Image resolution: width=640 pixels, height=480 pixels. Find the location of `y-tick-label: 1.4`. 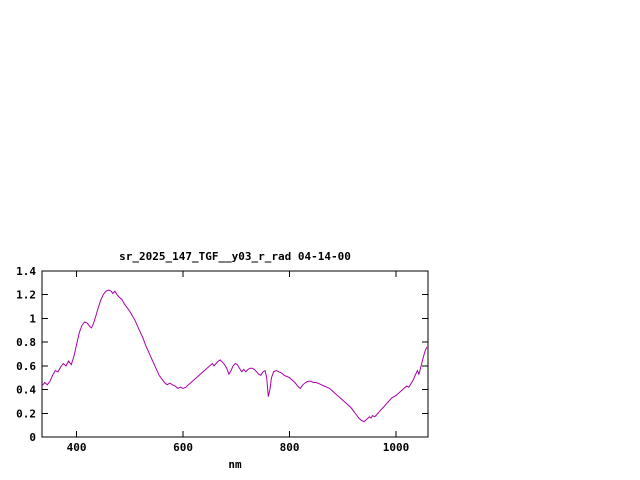

y-tick-label: 1.4 is located at coordinates (26, 271).